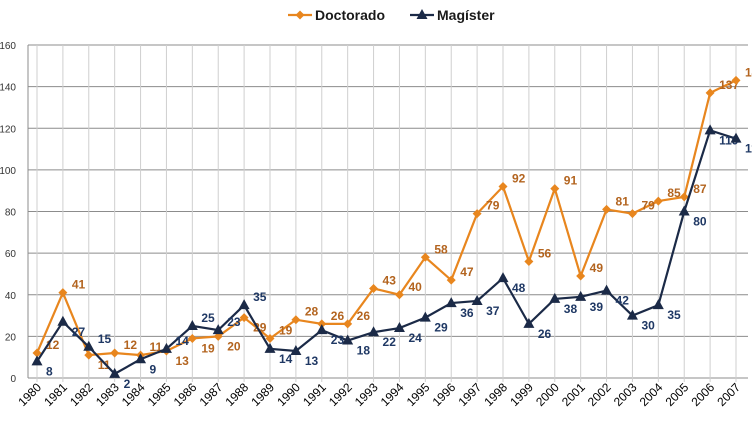 This screenshot has height=427, width=752. What do you see at coordinates (521, 394) in the screenshot?
I see `x-tick-label: 1999` at bounding box center [521, 394].